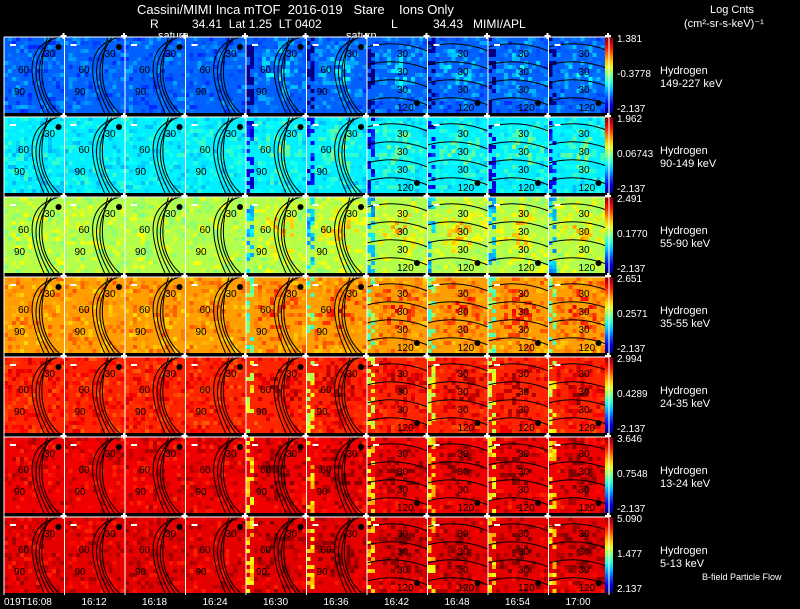 This screenshot has width=800, height=609. What do you see at coordinates (337, 553) in the screenshot?
I see `panel-6-5: 30 60 90` at bounding box center [337, 553].